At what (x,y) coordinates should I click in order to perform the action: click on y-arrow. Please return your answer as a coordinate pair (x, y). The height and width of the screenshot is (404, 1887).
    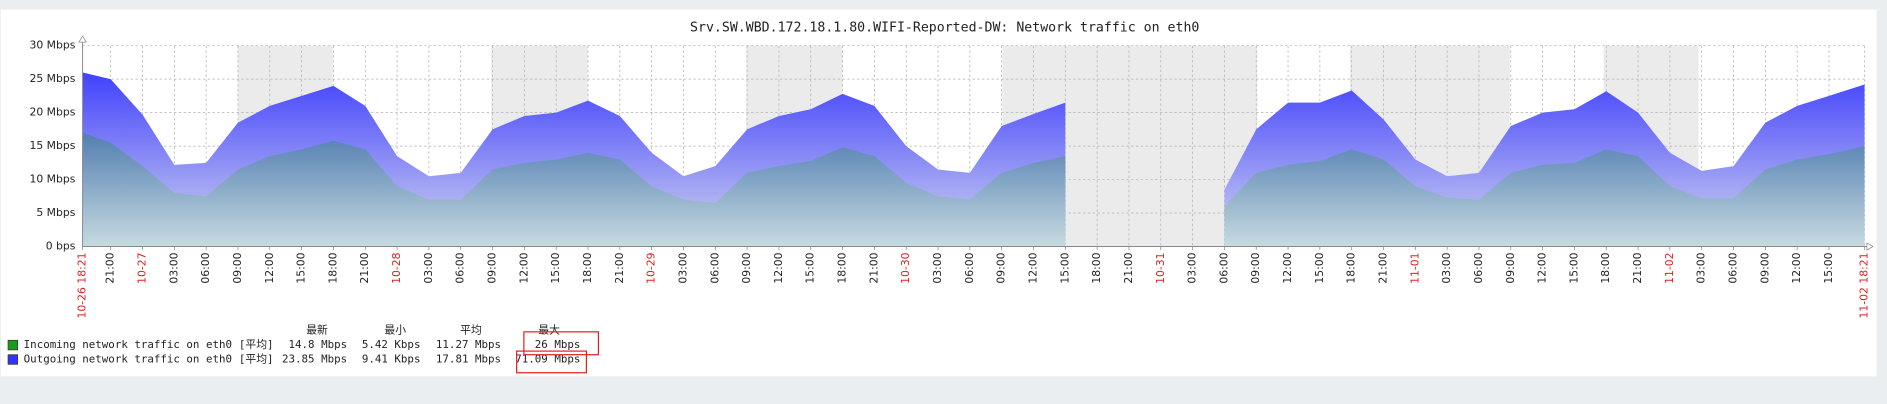
    Looking at the image, I should click on (82, 39).